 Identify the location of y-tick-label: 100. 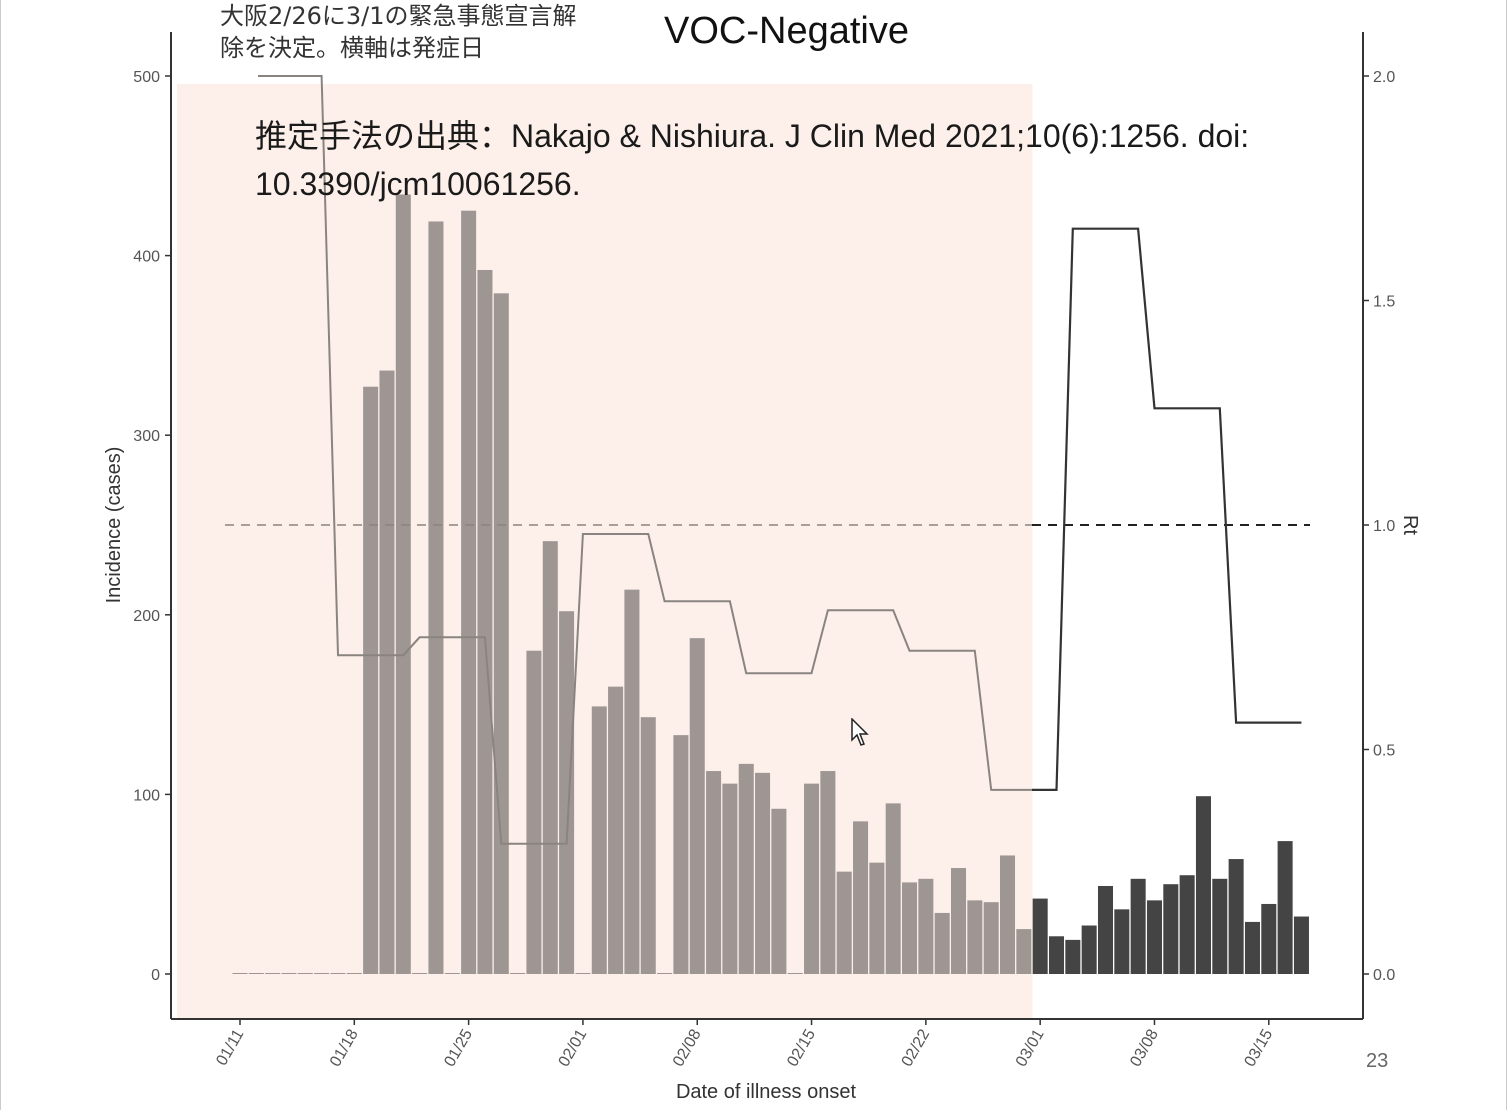
(146, 795).